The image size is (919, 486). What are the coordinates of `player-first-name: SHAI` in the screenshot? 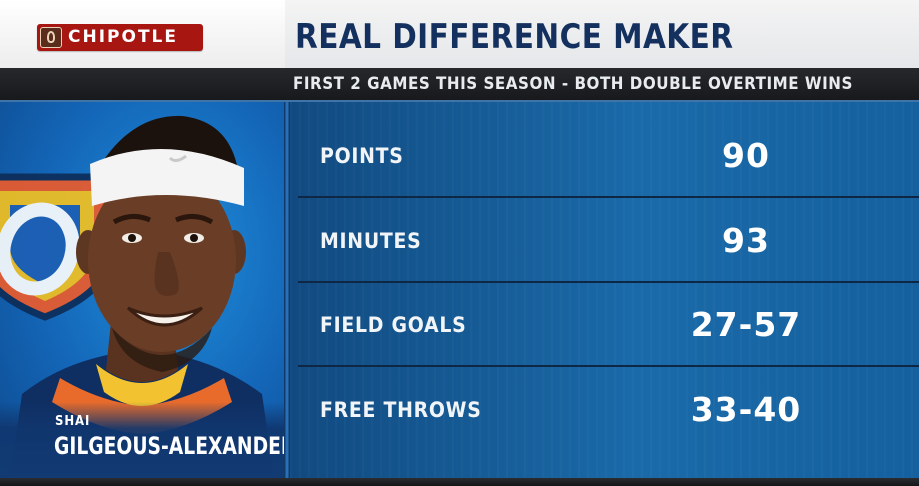 It's located at (73, 421).